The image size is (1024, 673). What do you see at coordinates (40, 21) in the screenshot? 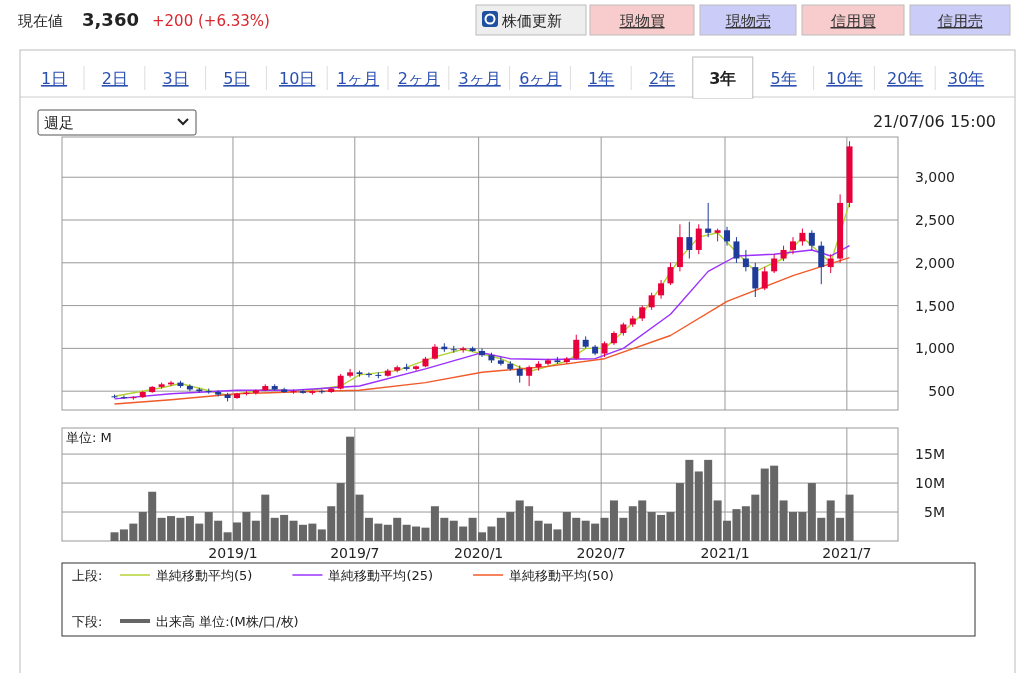
I see `text: 現在値` at bounding box center [40, 21].